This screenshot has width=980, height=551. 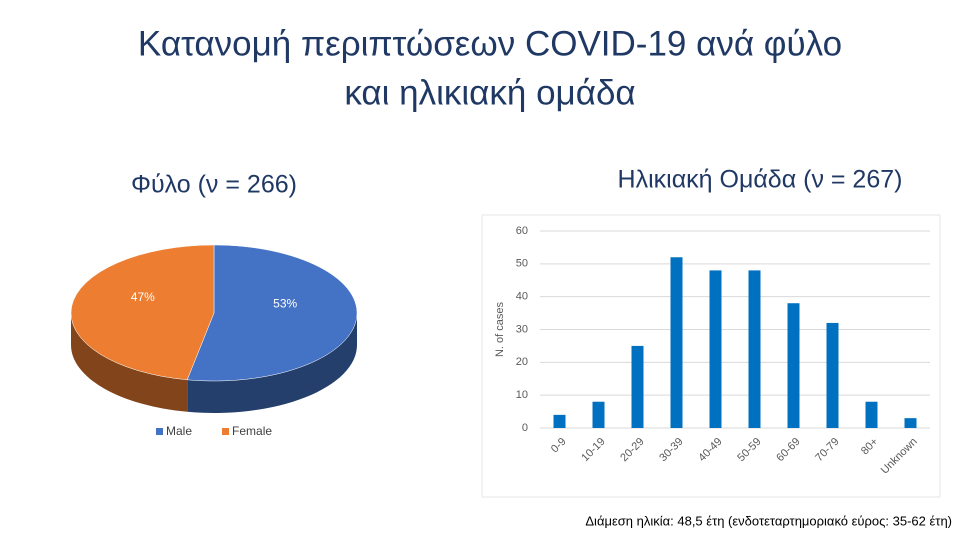 I want to click on slide-title: και ηλικιακή ομάδα, so click(x=489, y=92).